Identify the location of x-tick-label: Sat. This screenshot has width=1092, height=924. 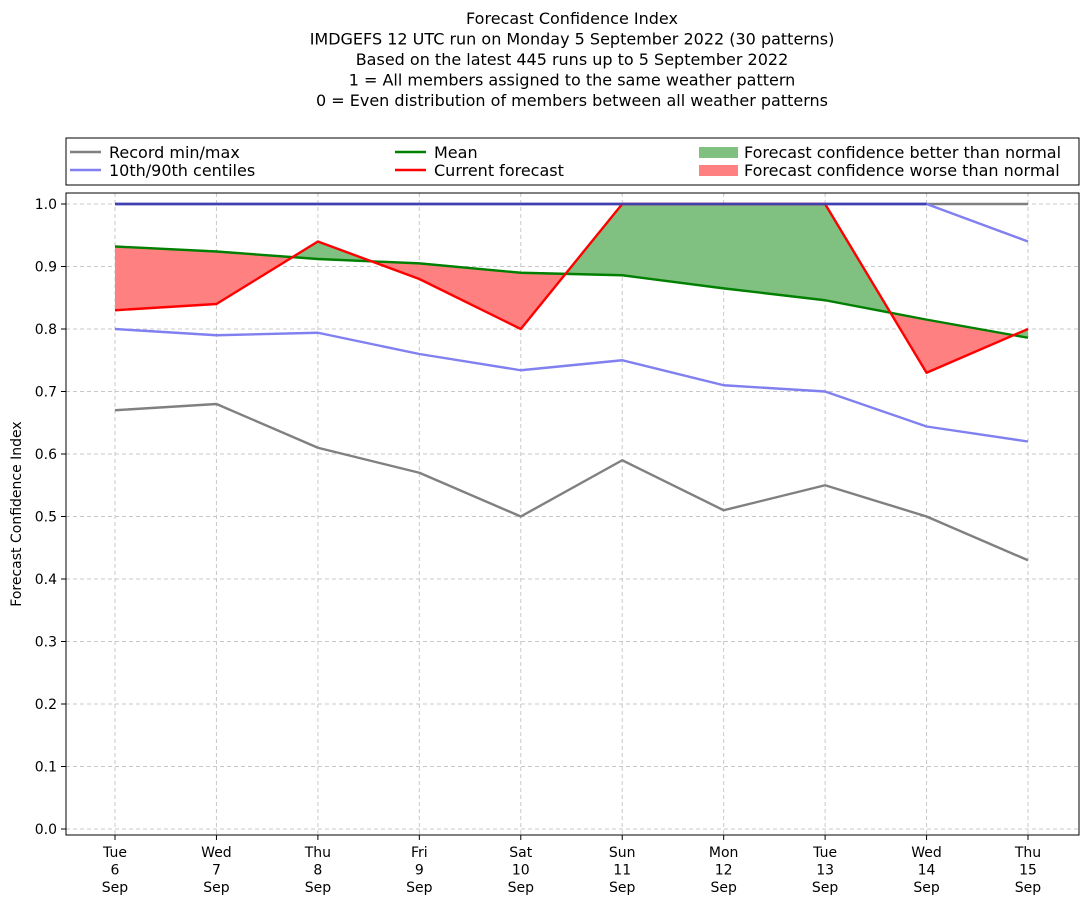
(520, 853).